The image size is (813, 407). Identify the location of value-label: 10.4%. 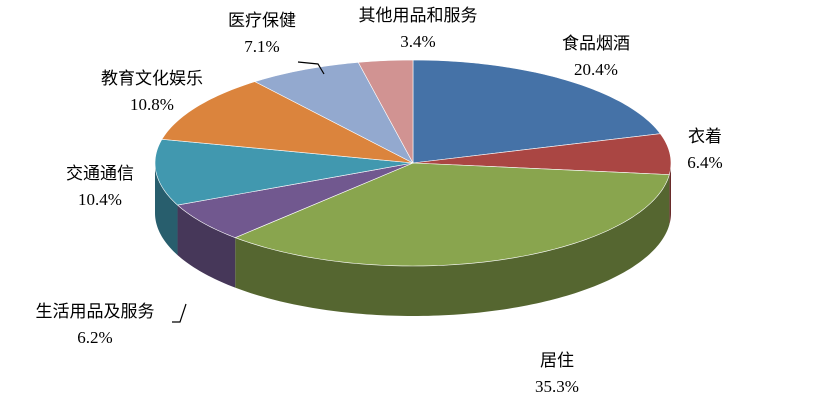
(100, 199).